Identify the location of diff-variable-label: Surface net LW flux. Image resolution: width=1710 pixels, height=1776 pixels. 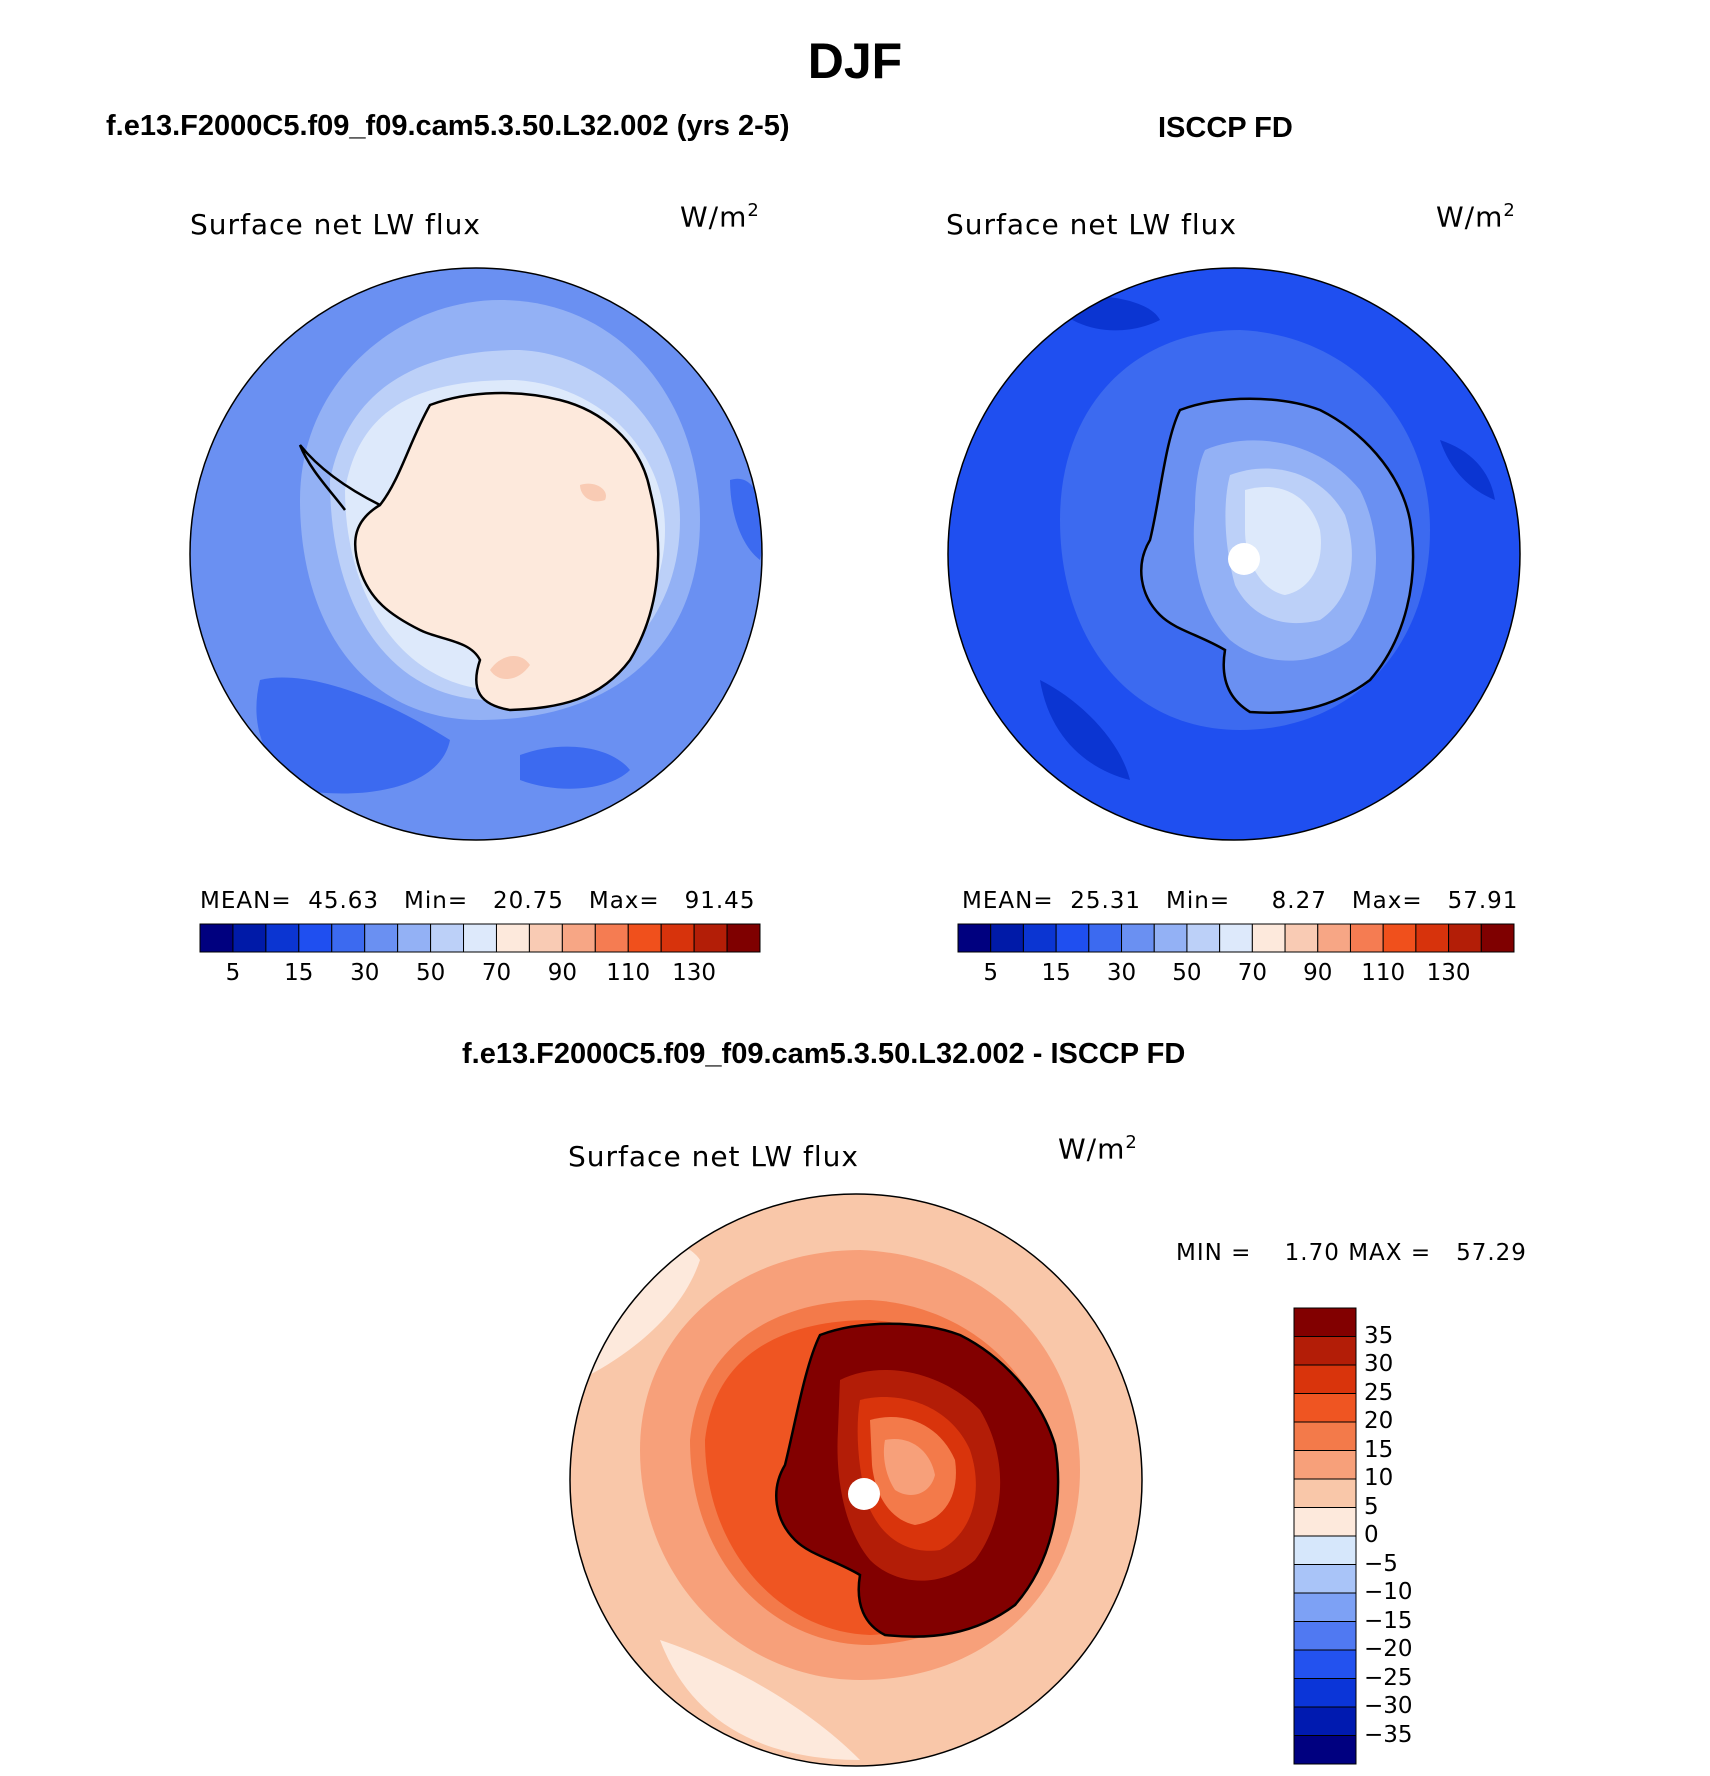
(713, 1156).